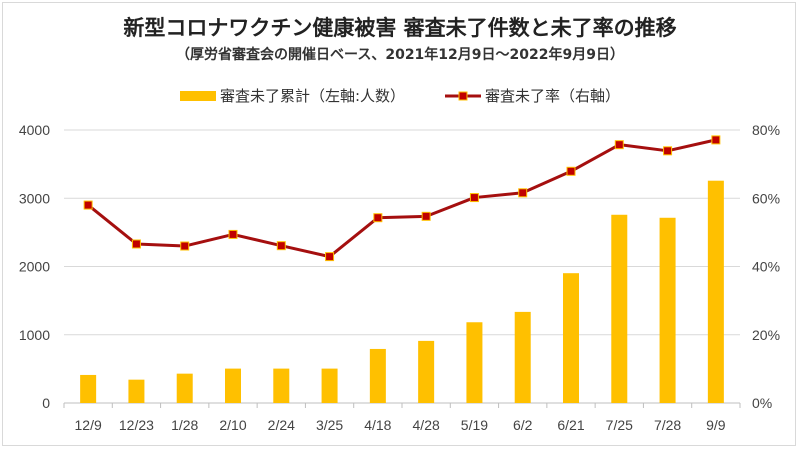  What do you see at coordinates (34, 335) in the screenshot?
I see `left-tick-label: 1000` at bounding box center [34, 335].